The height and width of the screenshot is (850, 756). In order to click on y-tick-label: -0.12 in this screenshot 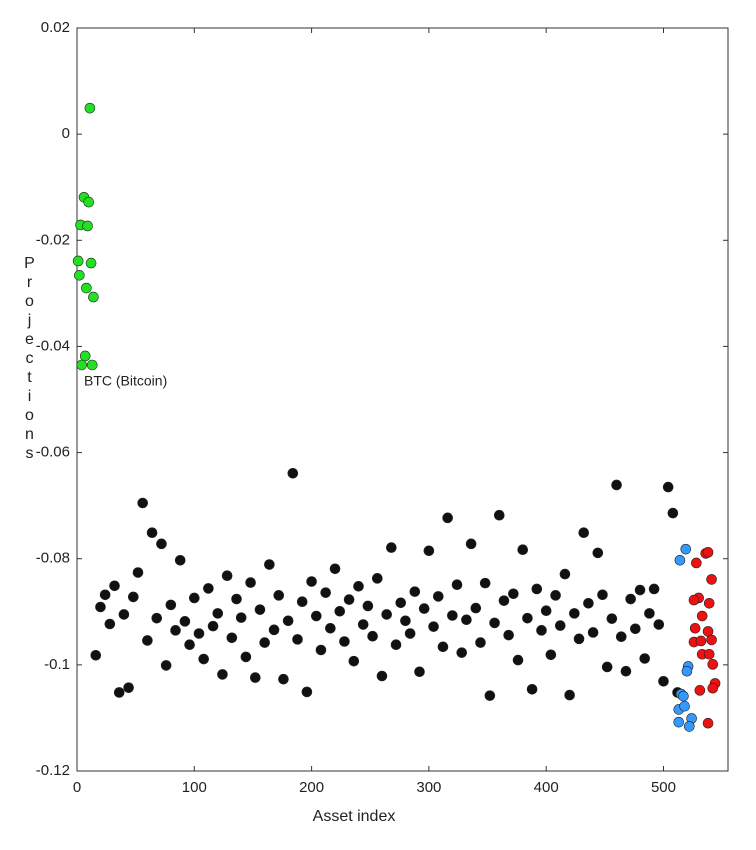, I will do `click(53, 770)`.